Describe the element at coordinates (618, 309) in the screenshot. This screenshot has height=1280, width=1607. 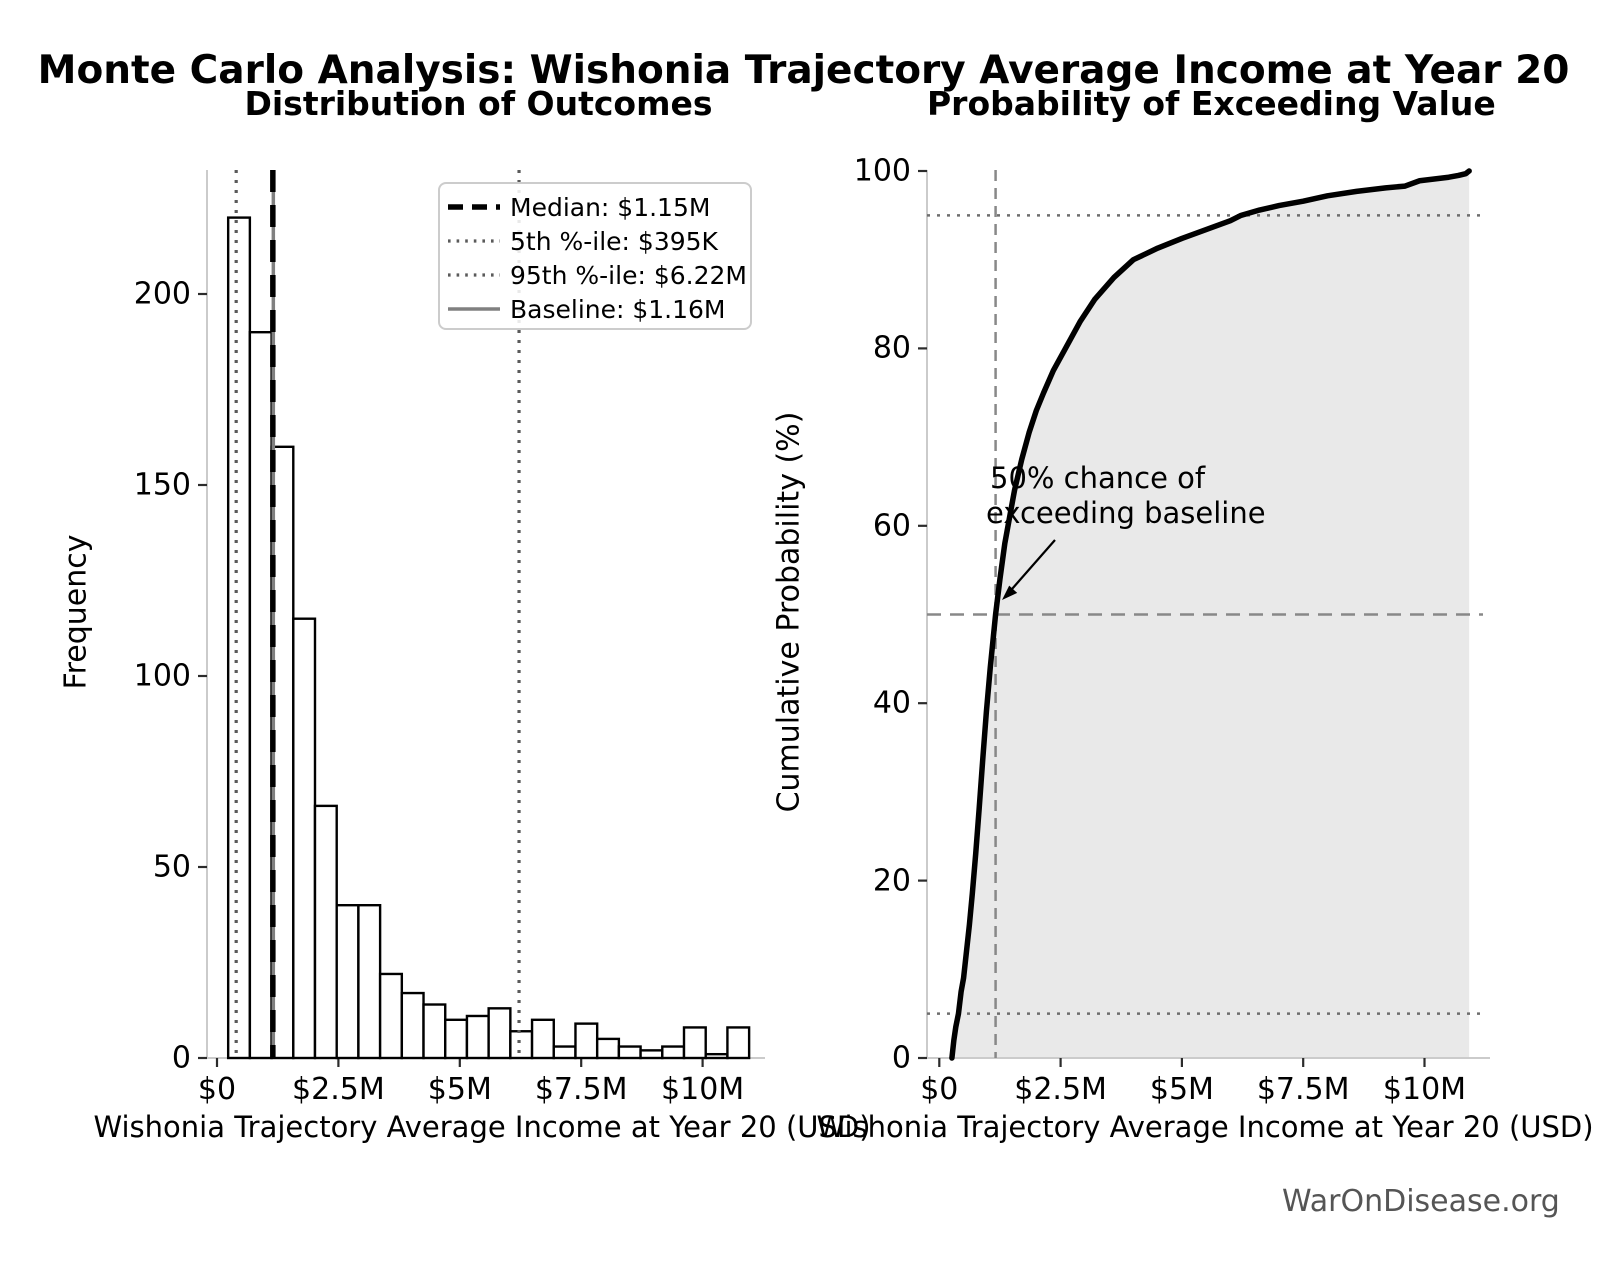
I see `legend-label: Baseline: $1.16M` at that location.